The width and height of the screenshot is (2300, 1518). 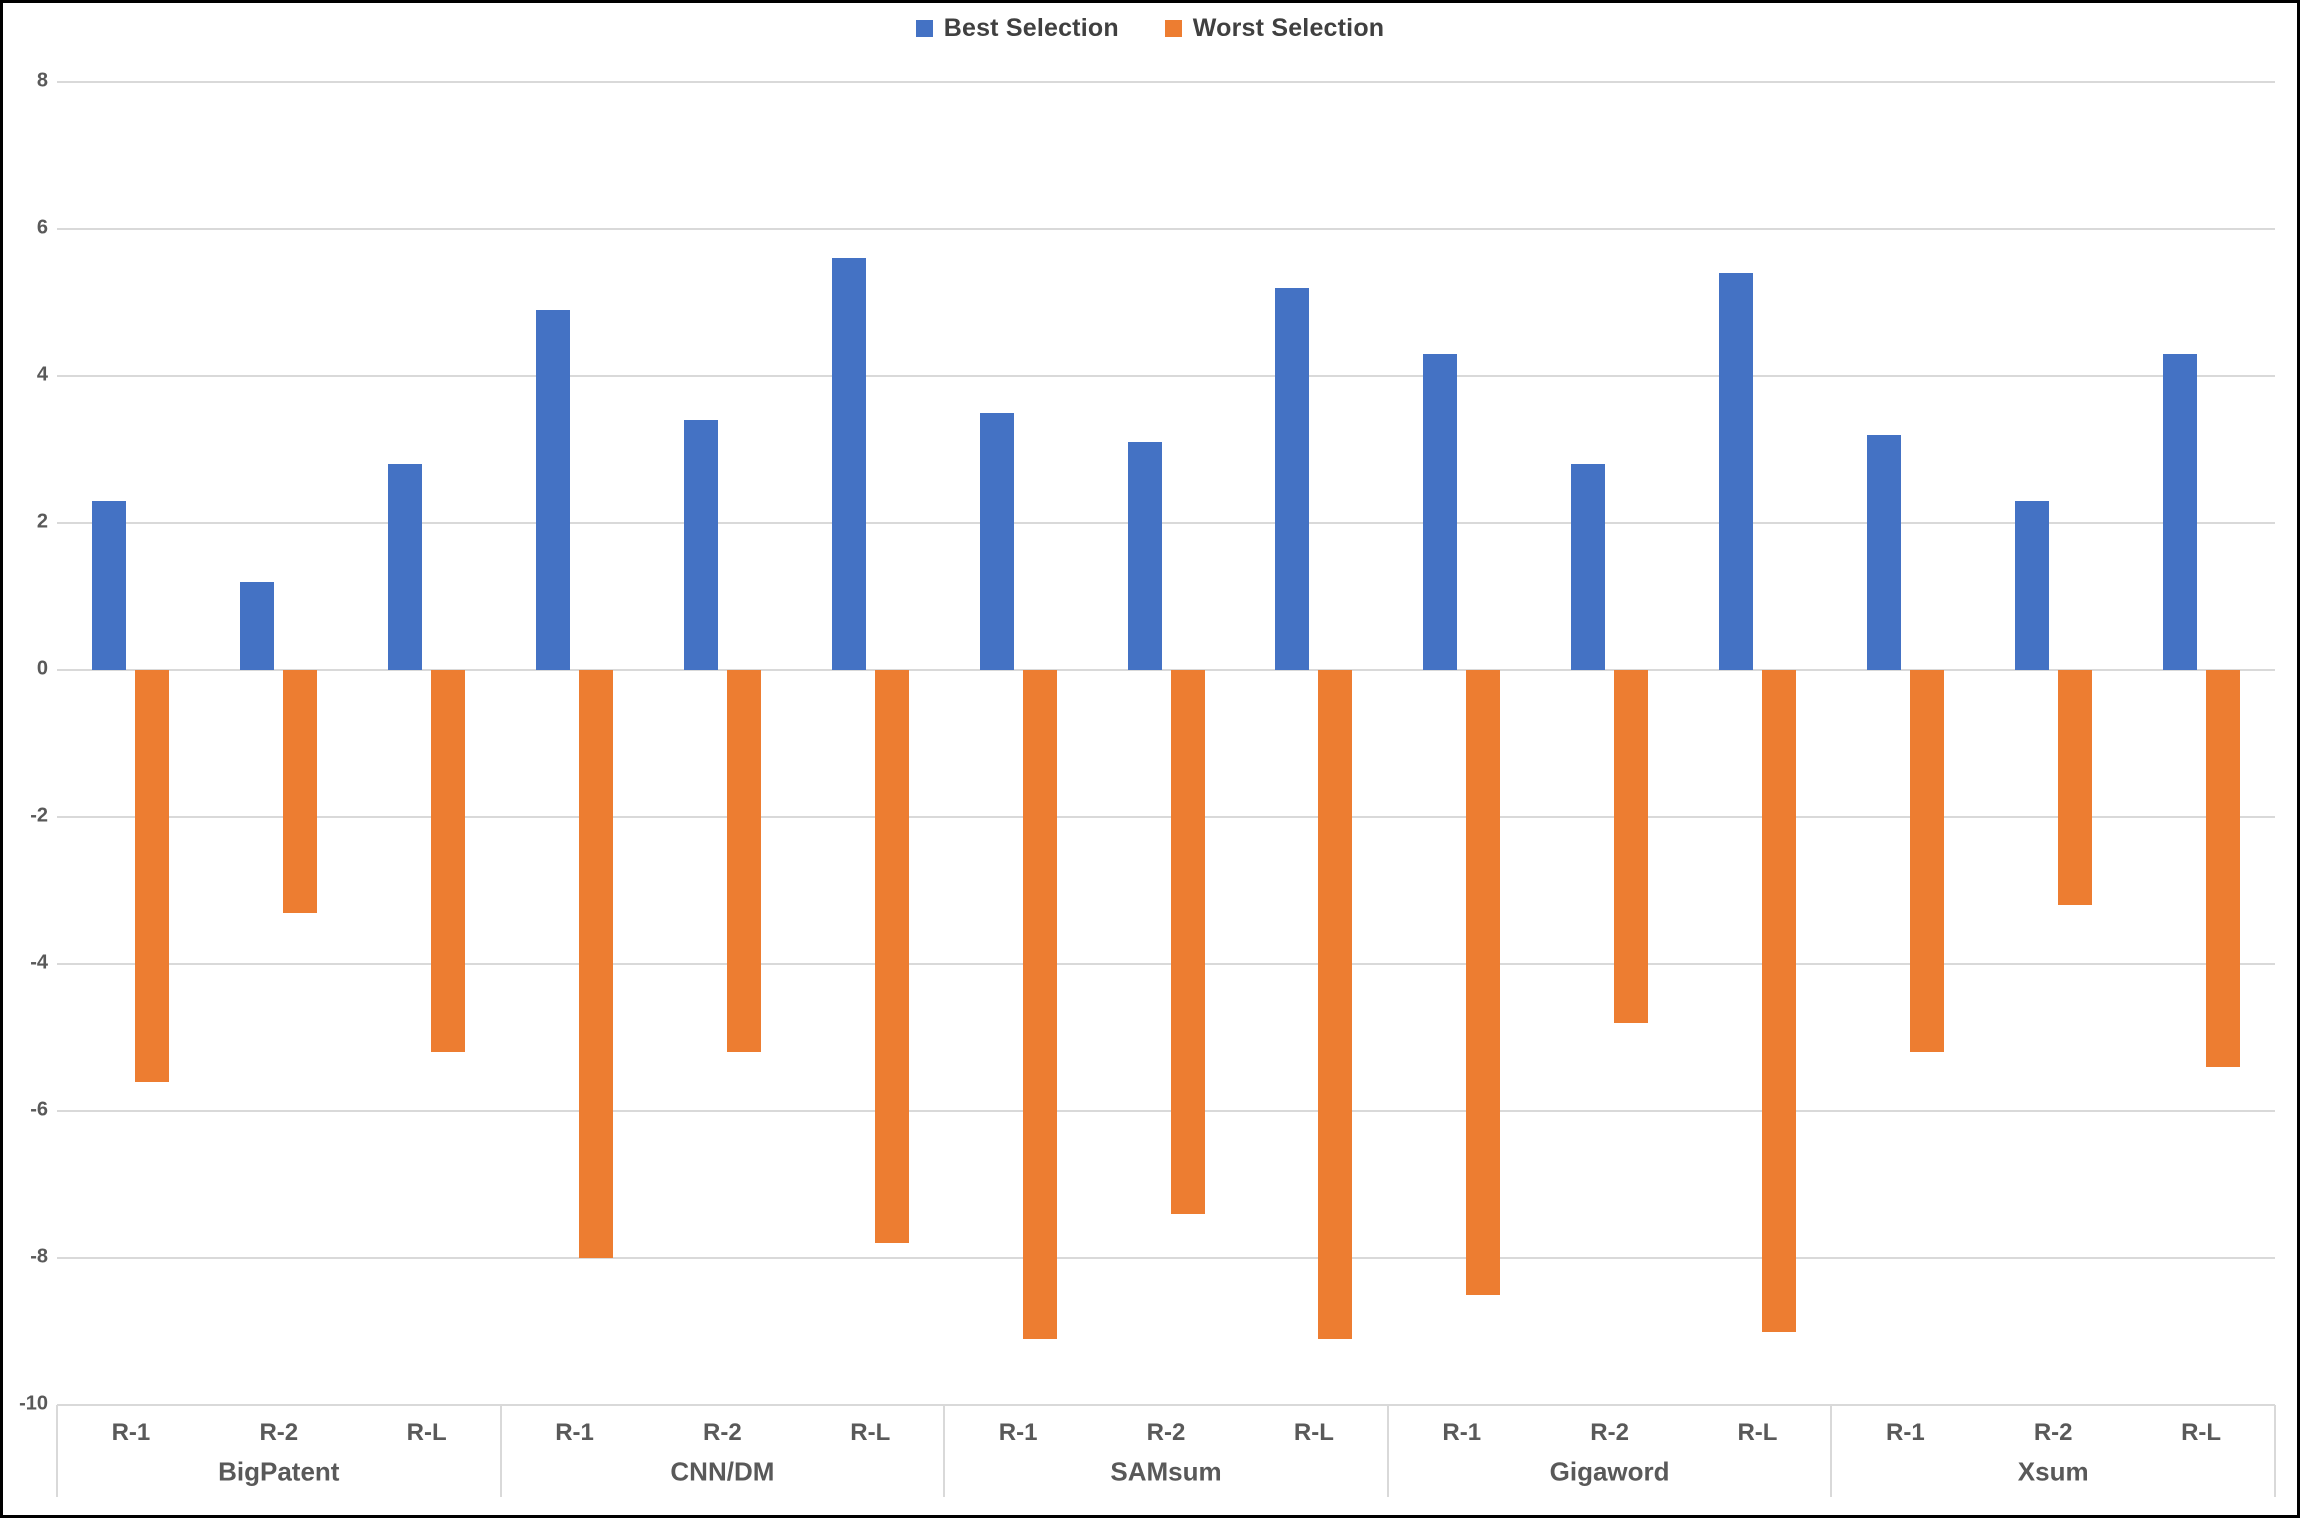 I want to click on x-axis-group-label: Xsum, so click(x=2053, y=1471).